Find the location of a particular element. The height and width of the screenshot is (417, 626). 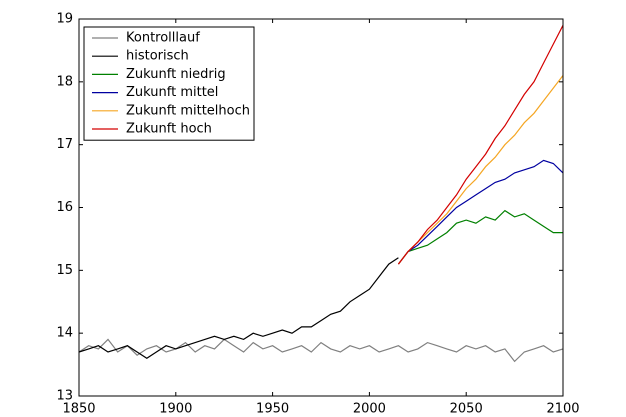

x-tick-label: 2100 is located at coordinates (562, 409).